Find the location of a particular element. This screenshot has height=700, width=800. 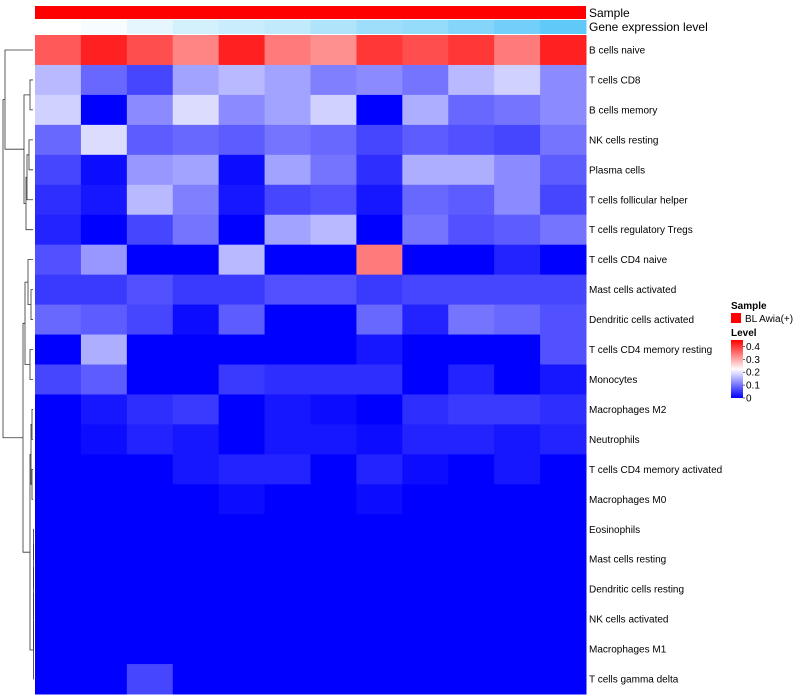

row-label: T cells regulatory Tregs is located at coordinates (641, 230).